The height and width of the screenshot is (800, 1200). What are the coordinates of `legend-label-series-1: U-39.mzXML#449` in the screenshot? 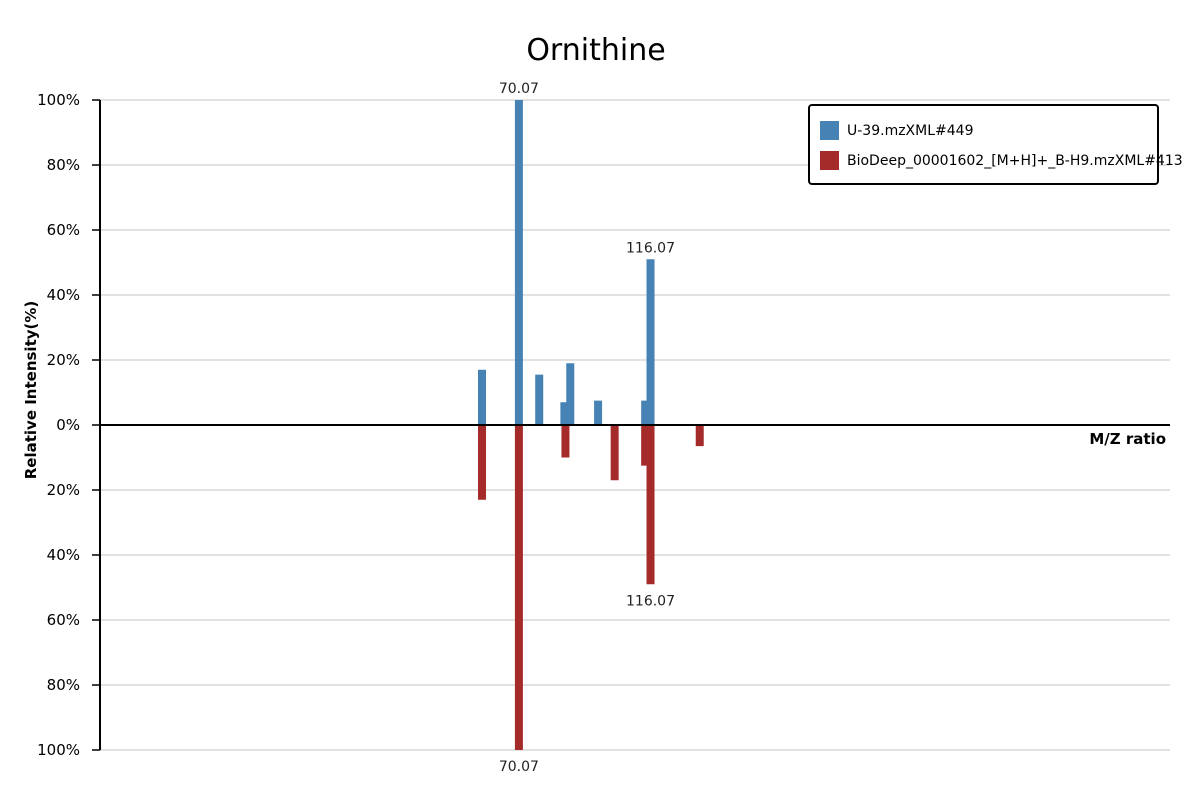 It's located at (910, 131).